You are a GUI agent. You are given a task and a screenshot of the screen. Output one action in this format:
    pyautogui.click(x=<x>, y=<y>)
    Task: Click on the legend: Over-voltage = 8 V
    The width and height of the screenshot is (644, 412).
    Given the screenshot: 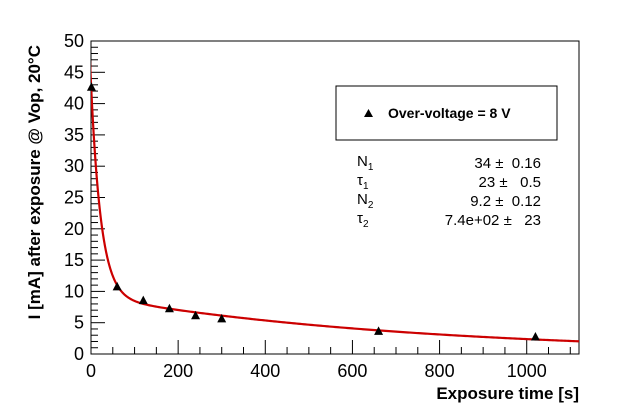 What is the action you would take?
    pyautogui.click(x=446, y=113)
    